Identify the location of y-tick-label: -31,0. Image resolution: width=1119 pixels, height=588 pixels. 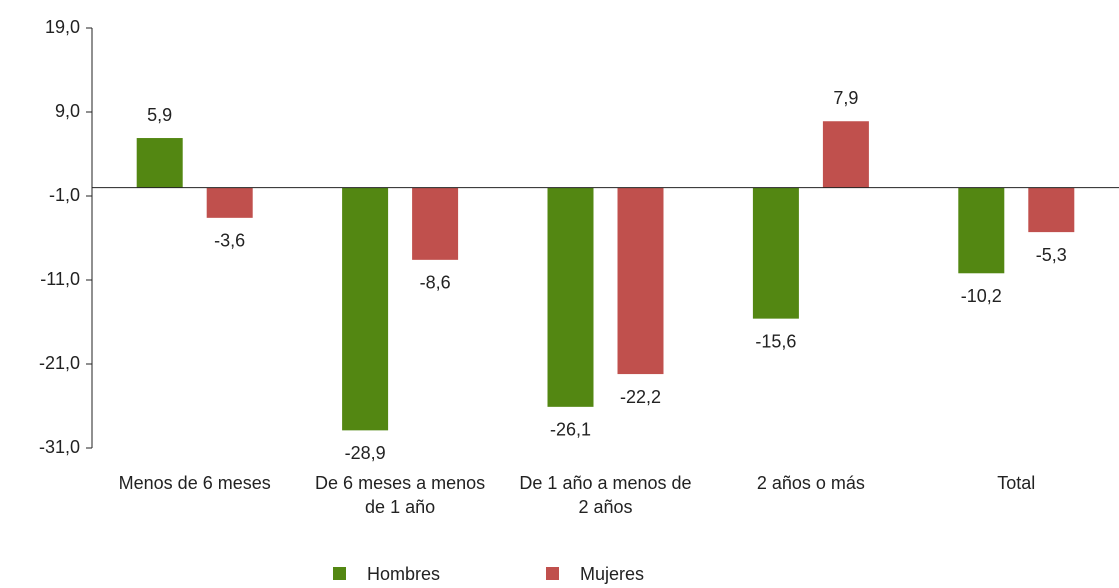
(59, 447).